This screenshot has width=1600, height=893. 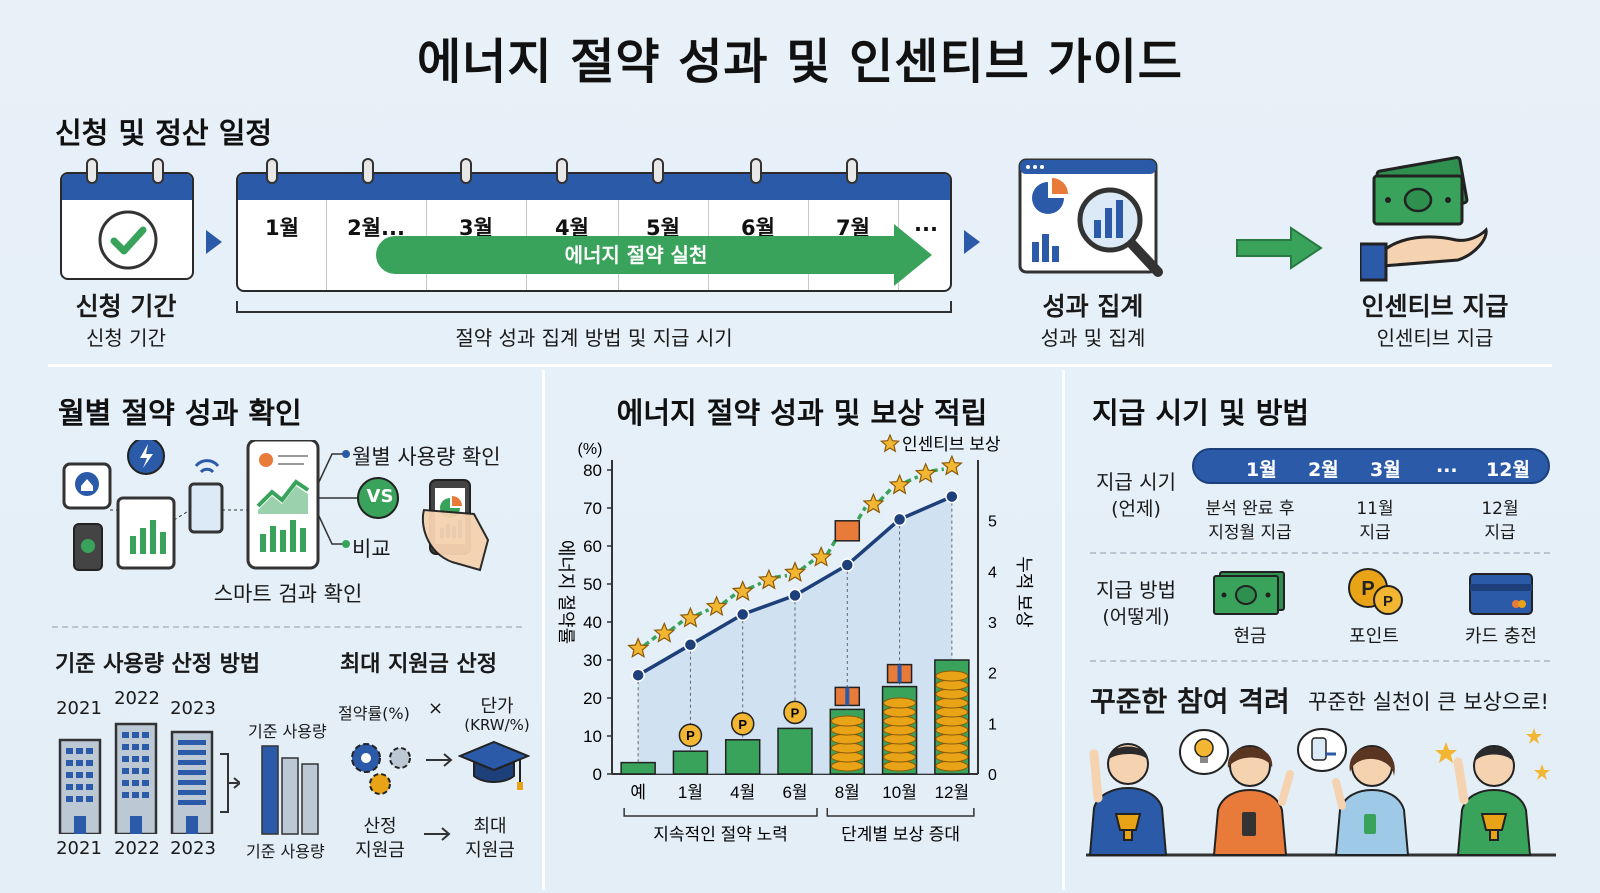 I want to click on x-tick-label: 4월, so click(x=742, y=792).